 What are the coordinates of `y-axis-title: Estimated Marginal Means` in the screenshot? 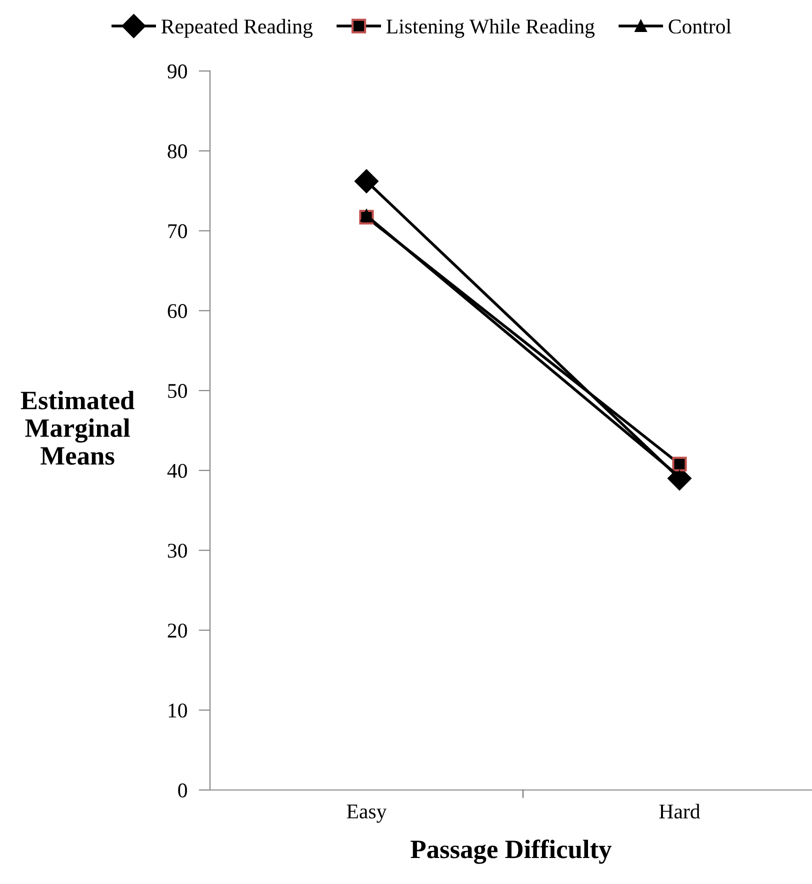 It's located at (77, 427).